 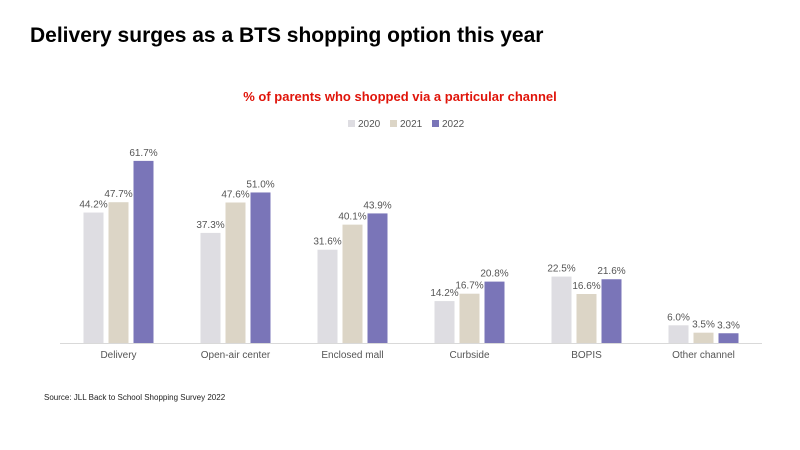 I want to click on data-label-2022-3: 20.8%, so click(x=494, y=274).